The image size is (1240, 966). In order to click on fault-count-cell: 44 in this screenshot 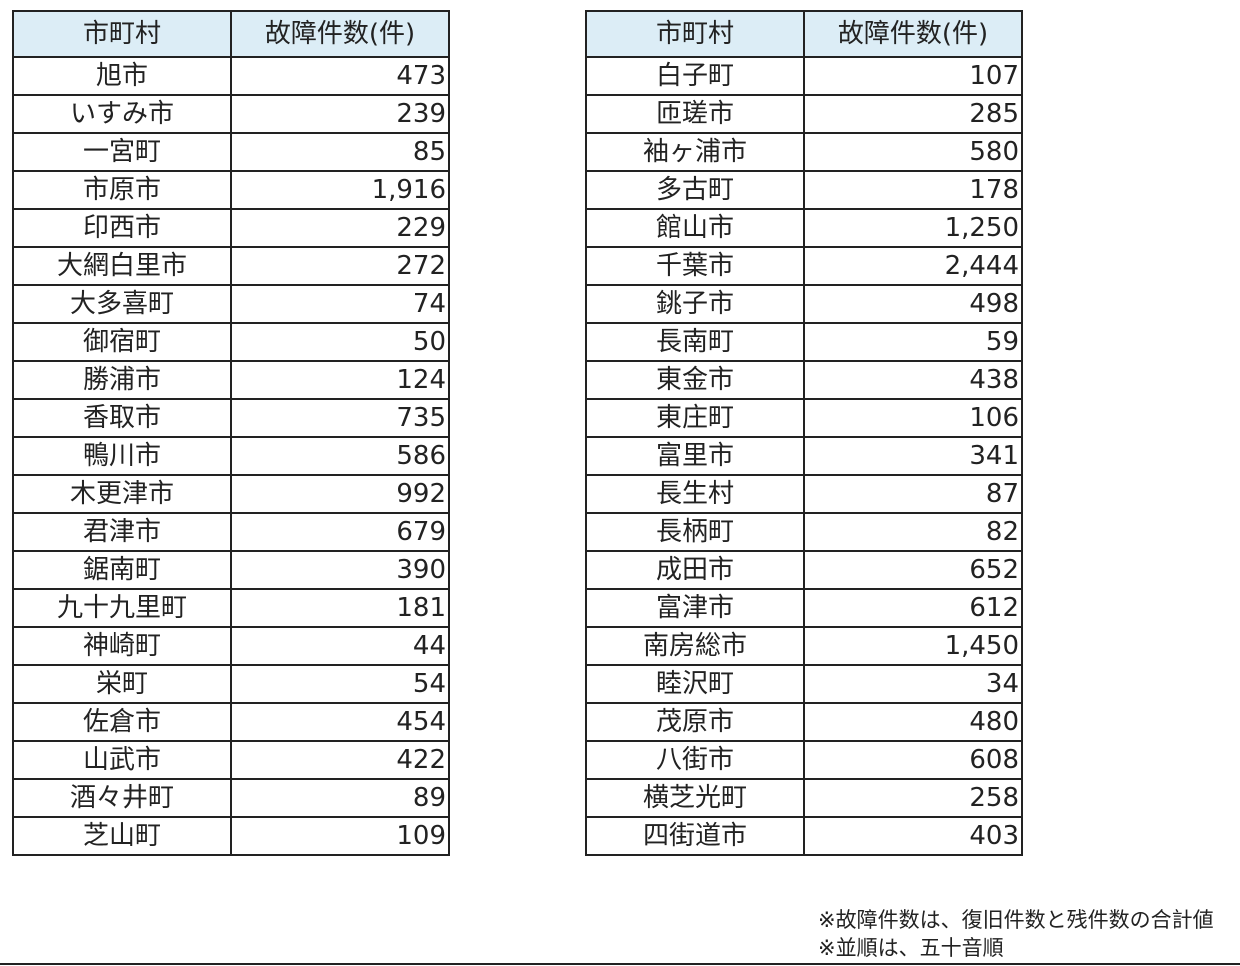, I will do `click(340, 646)`.